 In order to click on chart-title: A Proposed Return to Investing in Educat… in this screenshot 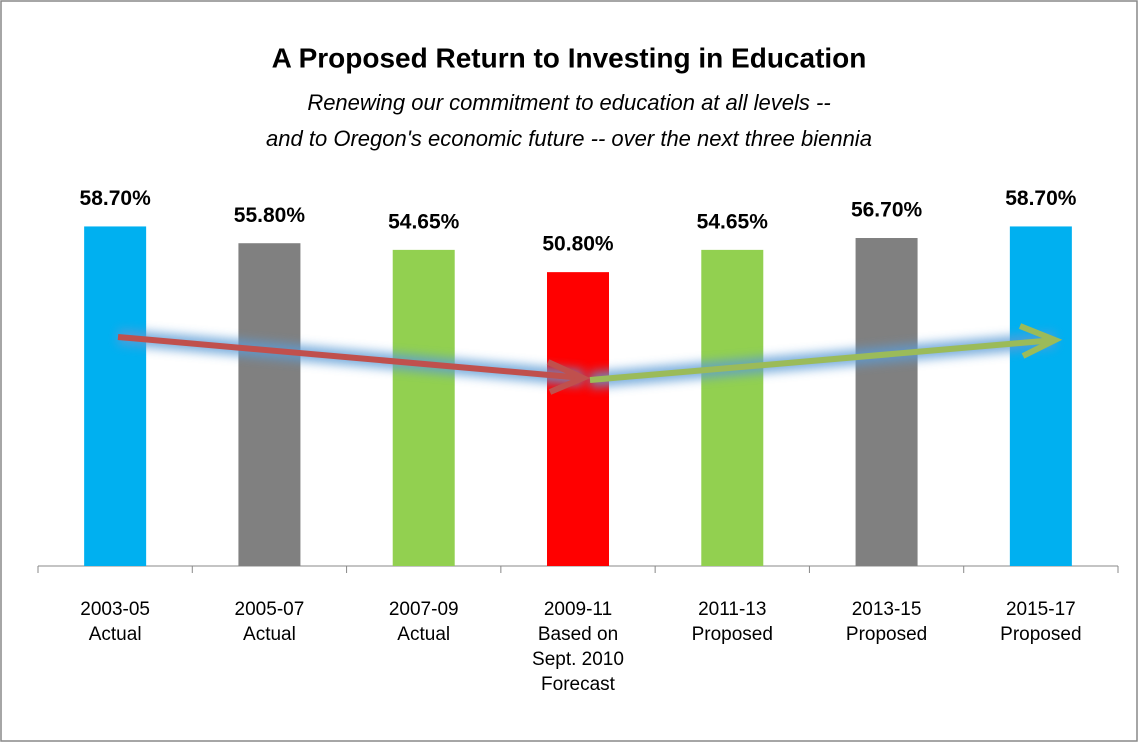, I will do `click(569, 57)`.